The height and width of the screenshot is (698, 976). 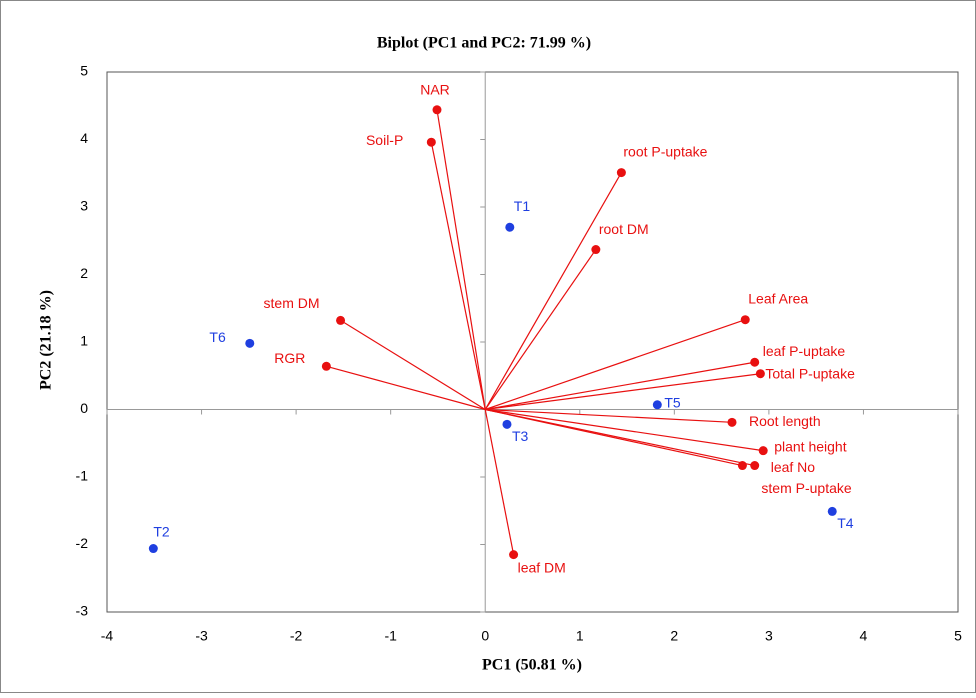 What do you see at coordinates (82, 476) in the screenshot?
I see `y-tick-label: -1` at bounding box center [82, 476].